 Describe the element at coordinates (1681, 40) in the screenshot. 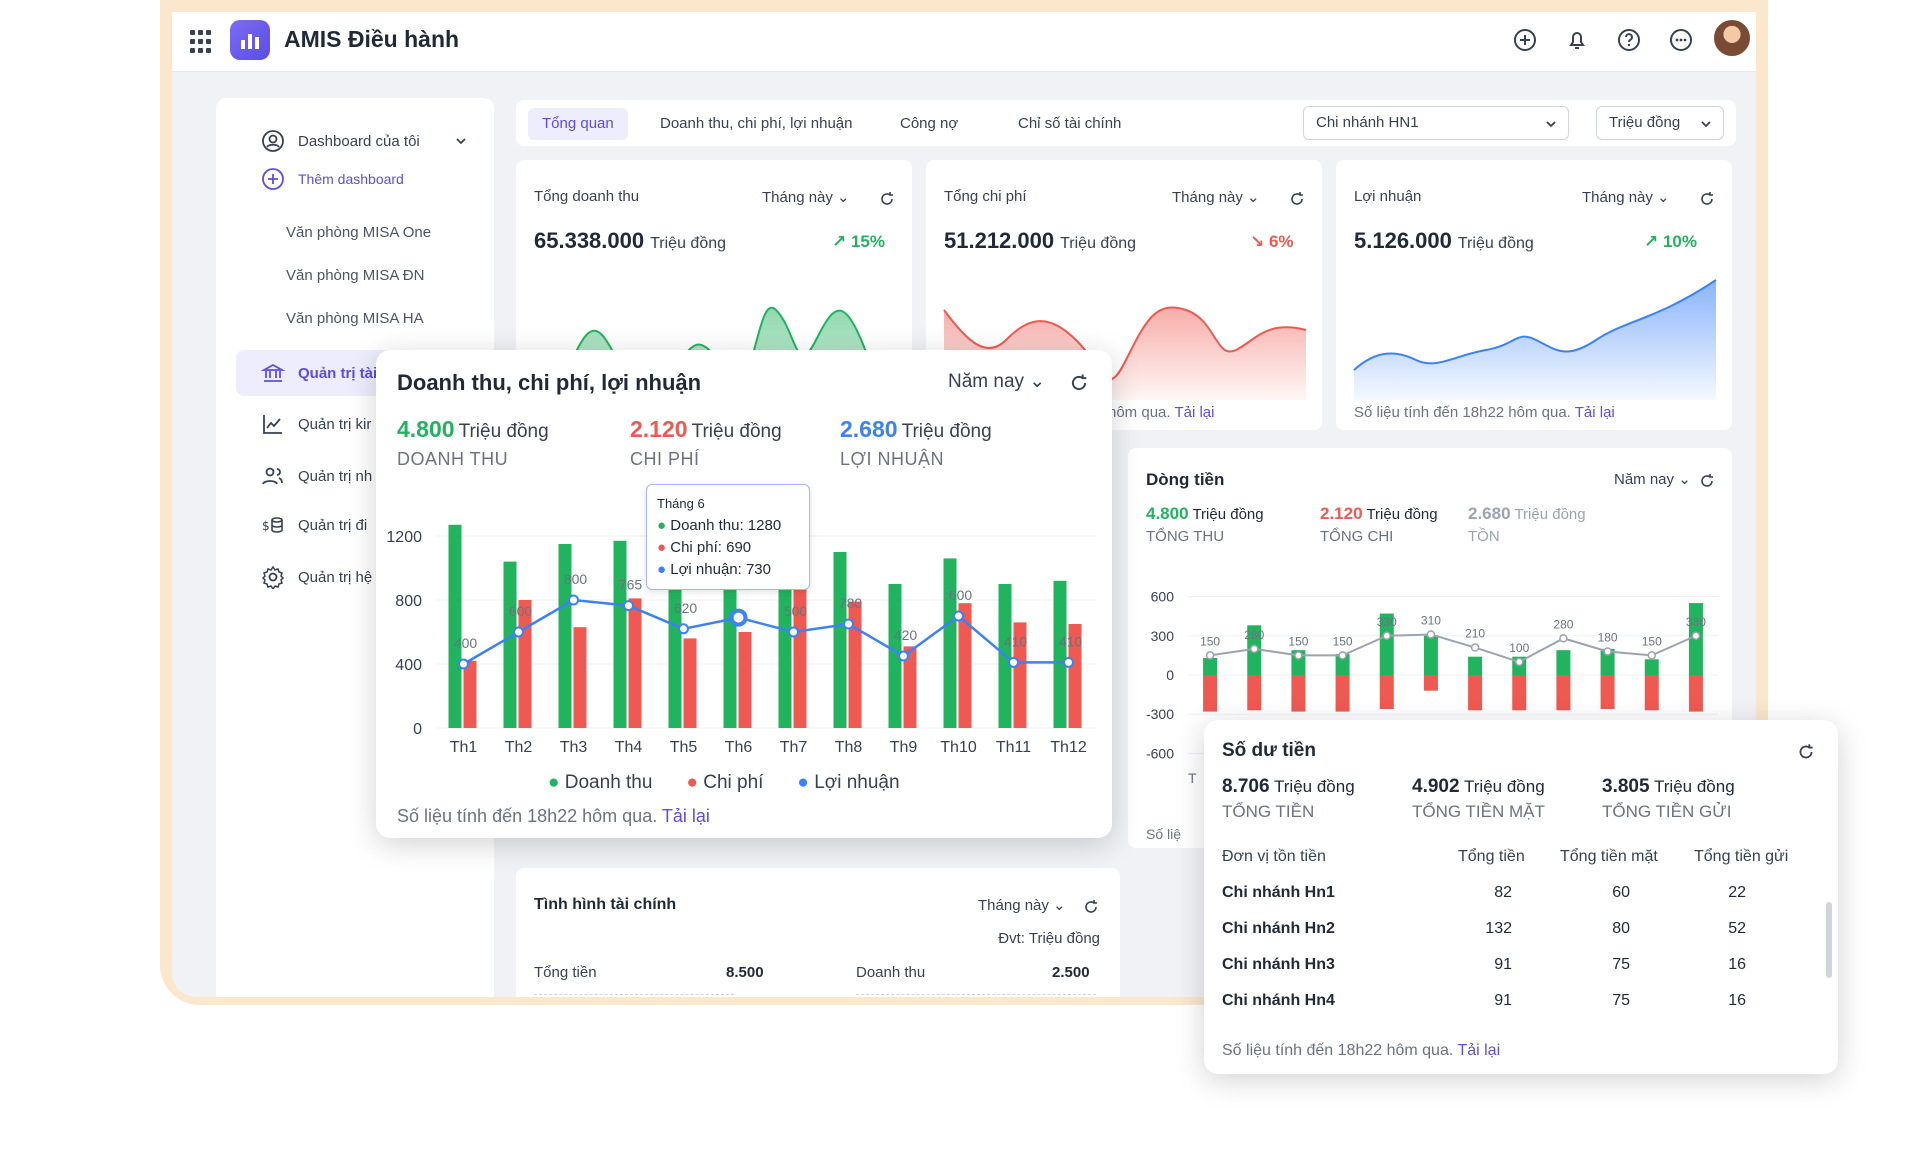

I see `more-icon` at that location.